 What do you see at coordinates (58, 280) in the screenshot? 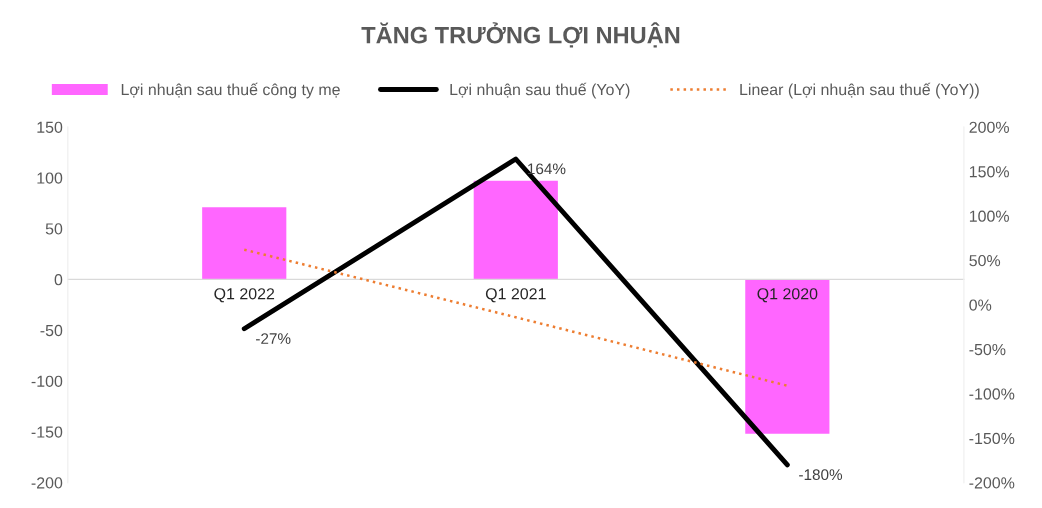
I see `y-tick-label: 0` at bounding box center [58, 280].